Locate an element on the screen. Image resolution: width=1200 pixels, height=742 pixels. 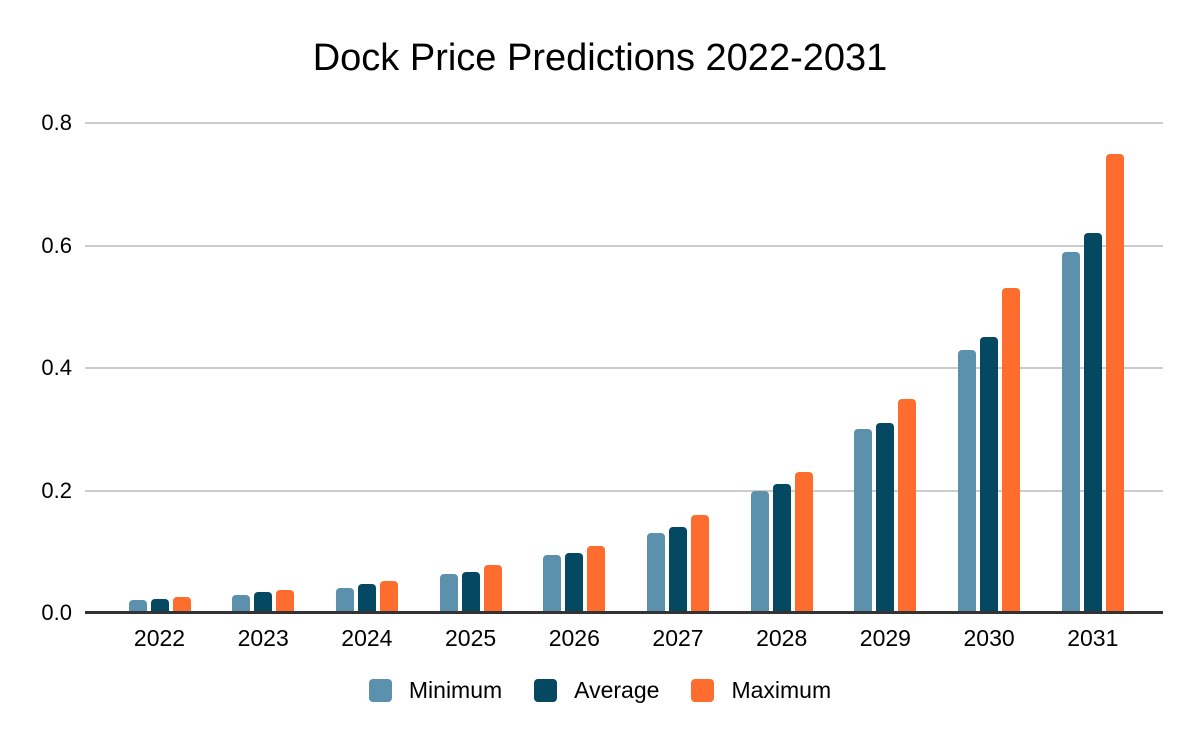
bar-group-2028 is located at coordinates (781, 368).